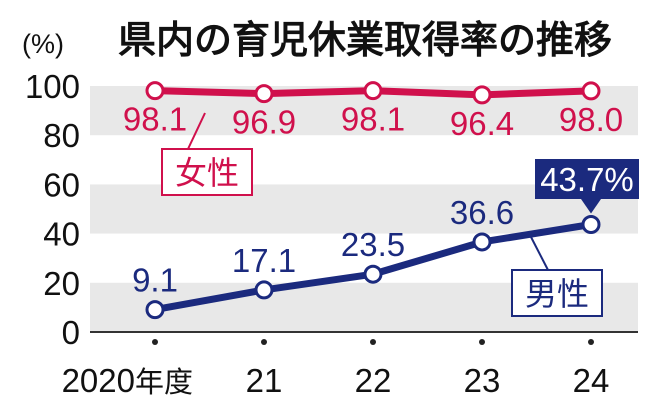  What do you see at coordinates (336, 369) in the screenshot?
I see `x-axis-ticks: 2020年度 21 22 23 24` at bounding box center [336, 369].